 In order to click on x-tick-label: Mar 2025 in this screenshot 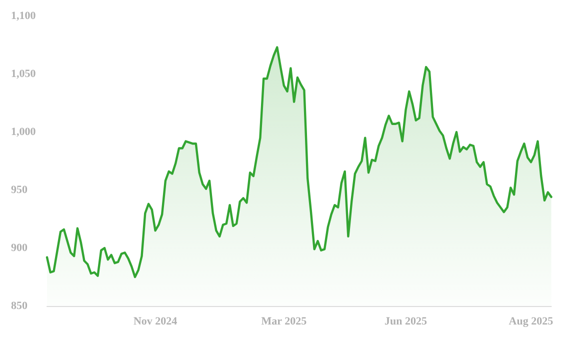, I will do `click(284, 322)`.